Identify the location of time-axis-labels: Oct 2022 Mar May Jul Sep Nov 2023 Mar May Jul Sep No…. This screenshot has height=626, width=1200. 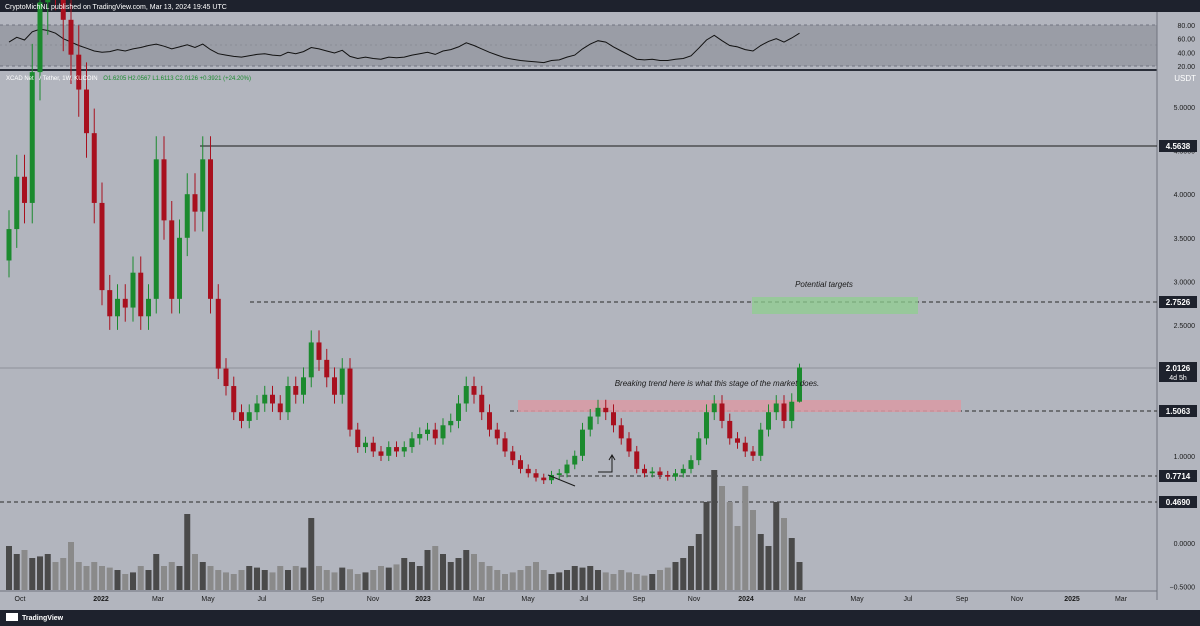
(571, 599).